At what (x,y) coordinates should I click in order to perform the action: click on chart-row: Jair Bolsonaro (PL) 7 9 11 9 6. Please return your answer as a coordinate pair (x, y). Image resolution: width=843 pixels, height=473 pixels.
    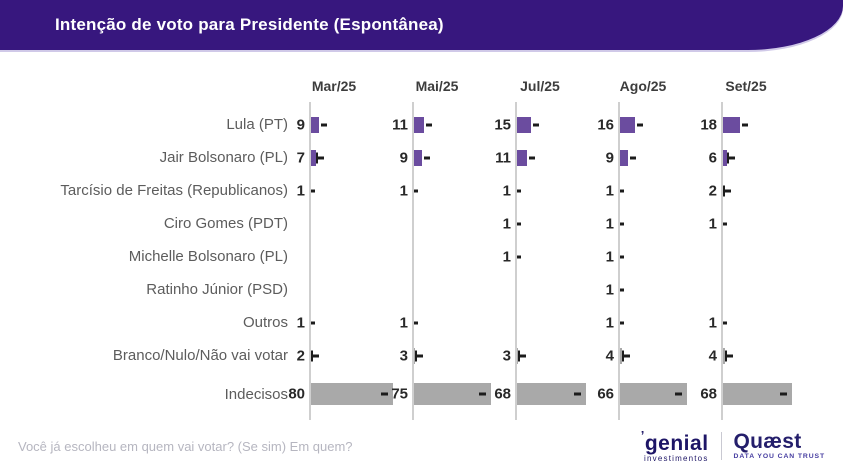
    Looking at the image, I should click on (421, 157).